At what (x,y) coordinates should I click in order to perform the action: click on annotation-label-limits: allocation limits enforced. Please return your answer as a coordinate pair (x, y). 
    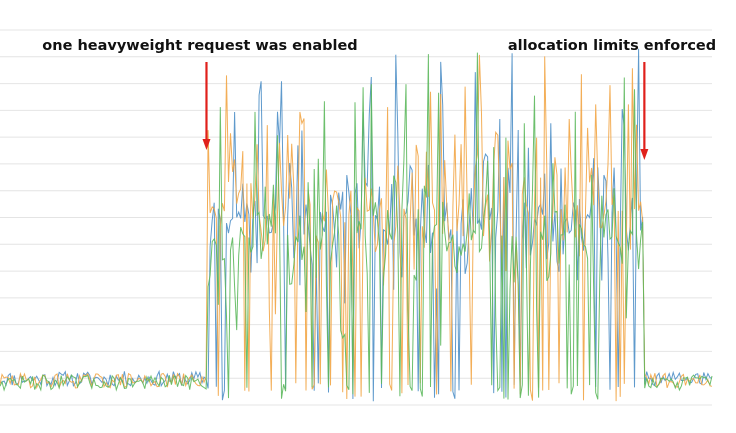
    Looking at the image, I should click on (612, 46).